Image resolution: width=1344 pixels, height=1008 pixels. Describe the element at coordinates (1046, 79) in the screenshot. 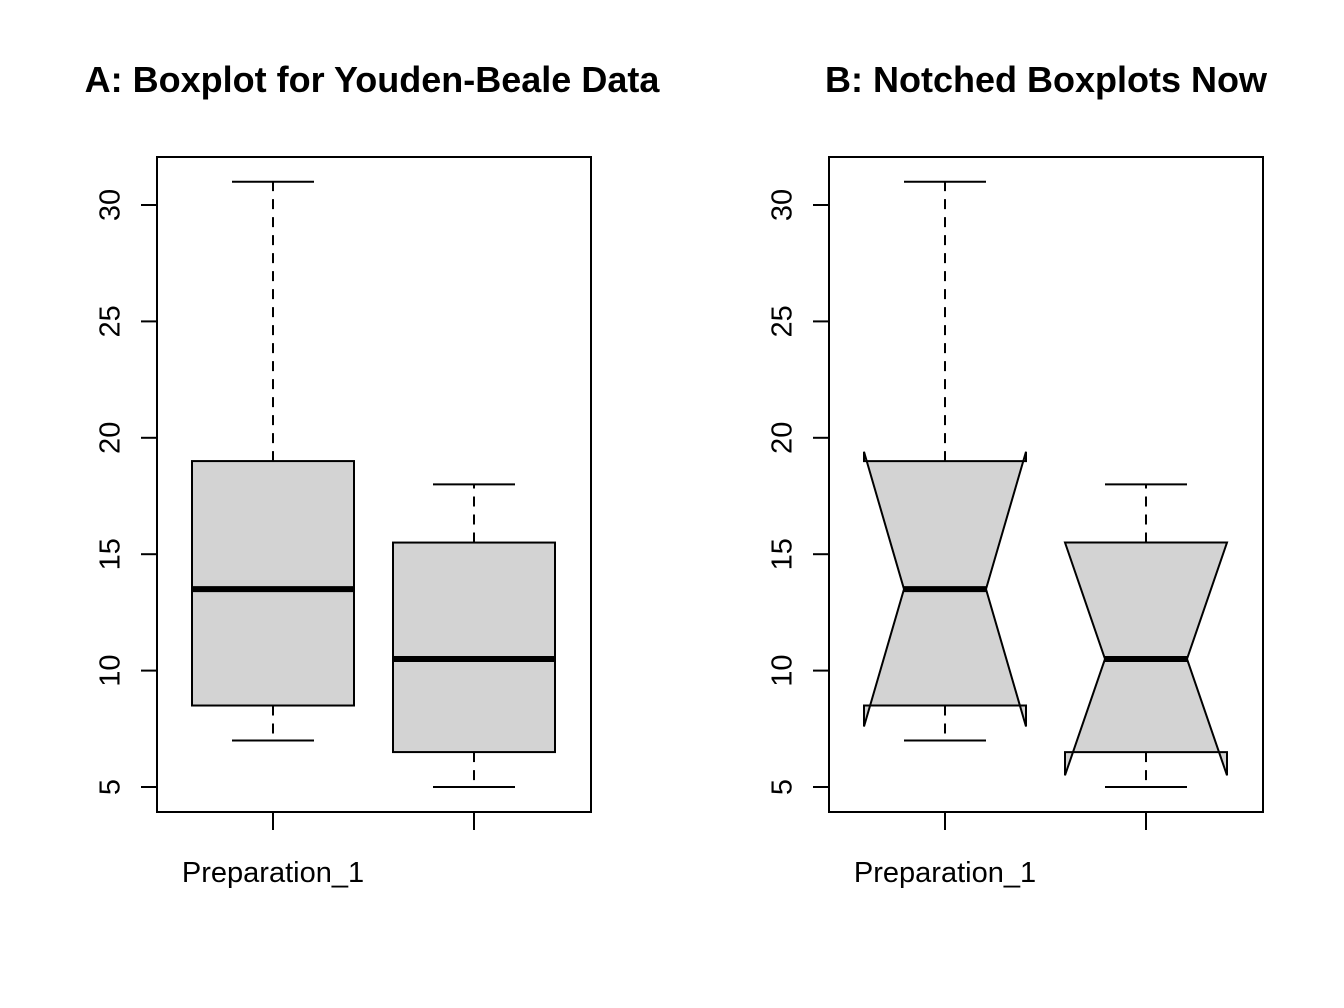

I see `chart-title: B: Notched Boxplots Now` at that location.